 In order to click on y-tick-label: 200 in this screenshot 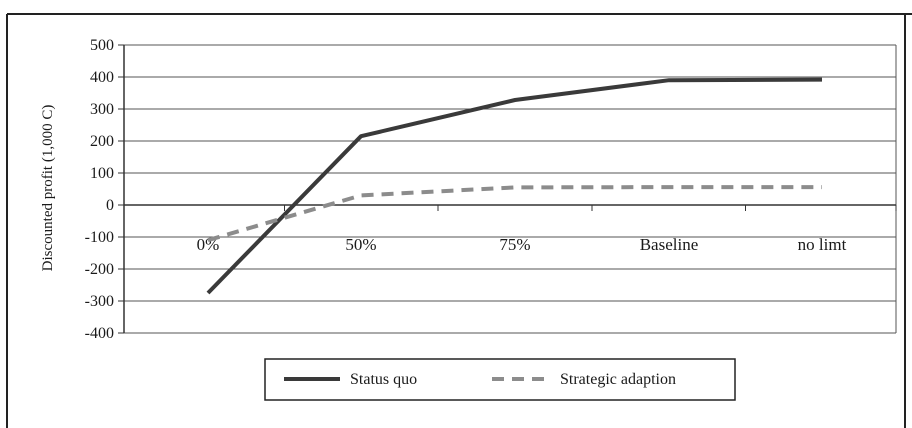, I will do `click(102, 141)`.